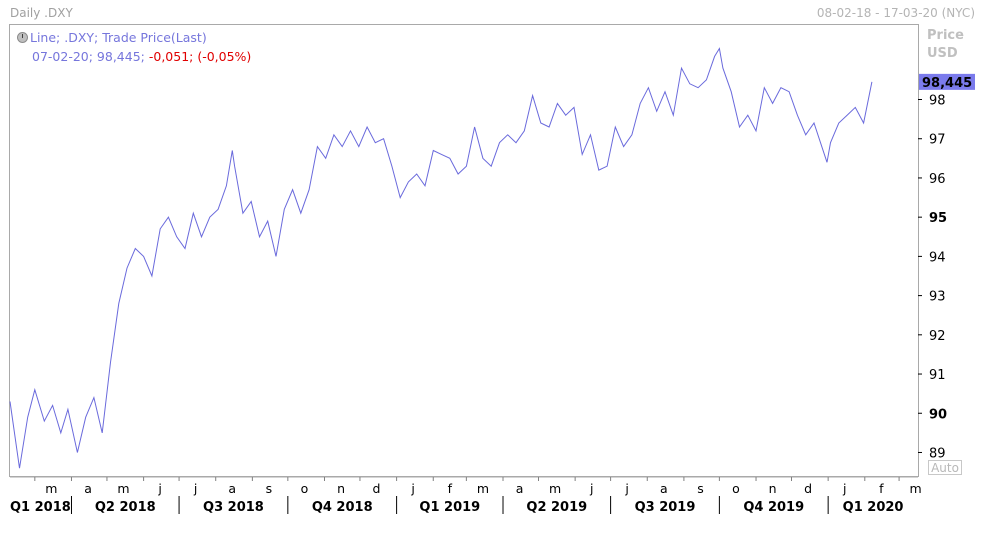 This screenshot has width=981, height=539. Describe the element at coordinates (22, 37) in the screenshot. I see `clock-icon` at that location.